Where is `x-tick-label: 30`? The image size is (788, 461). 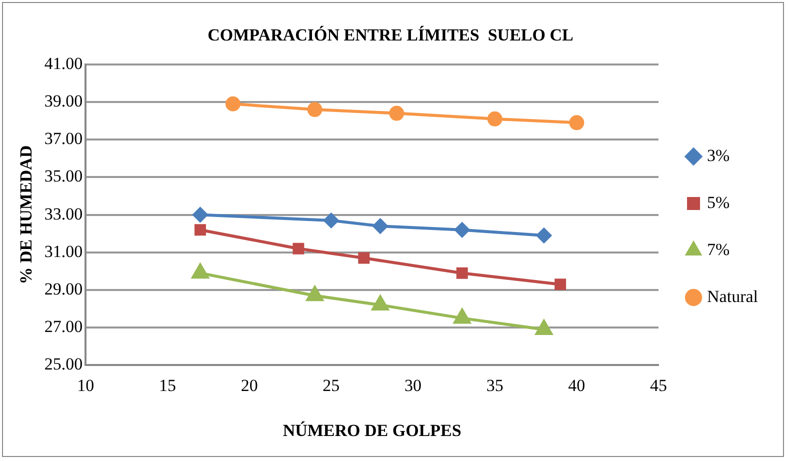
x-tick-label: 30 is located at coordinates (413, 385).